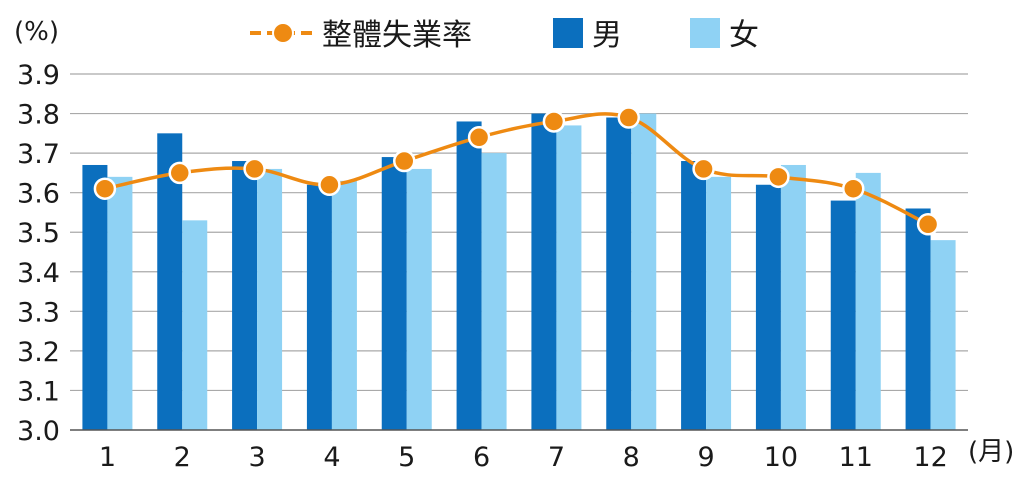  What do you see at coordinates (504, 35) in the screenshot?
I see `legend: 整體失業率 男 女` at bounding box center [504, 35].